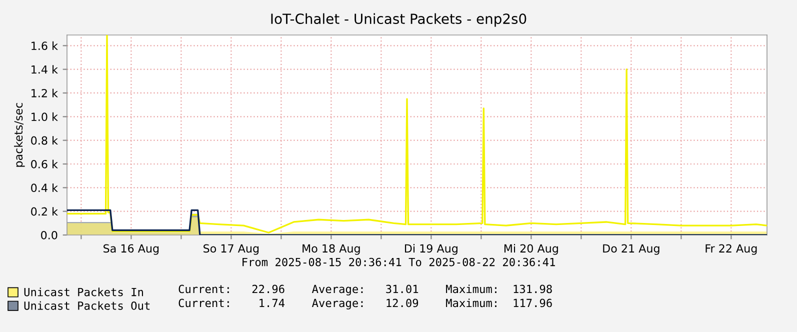 Image resolution: width=797 pixels, height=332 pixels. What do you see at coordinates (87, 305) in the screenshot?
I see `legend-label: Unicast Packets Out` at bounding box center [87, 305].